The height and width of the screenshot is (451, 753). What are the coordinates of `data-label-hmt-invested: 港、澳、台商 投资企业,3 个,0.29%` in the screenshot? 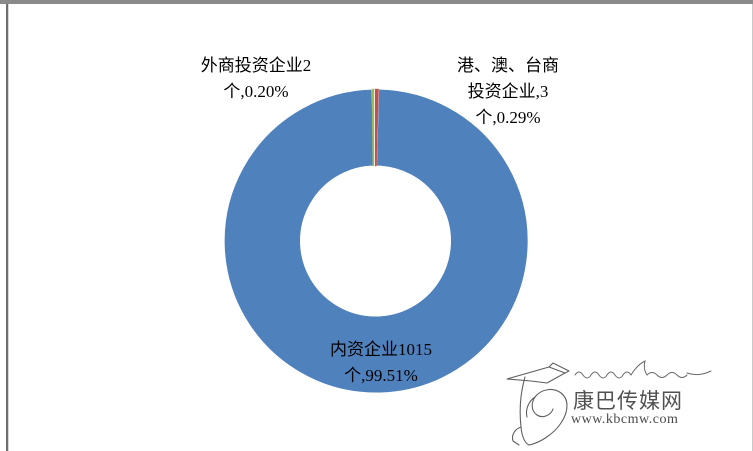 It's located at (508, 92).